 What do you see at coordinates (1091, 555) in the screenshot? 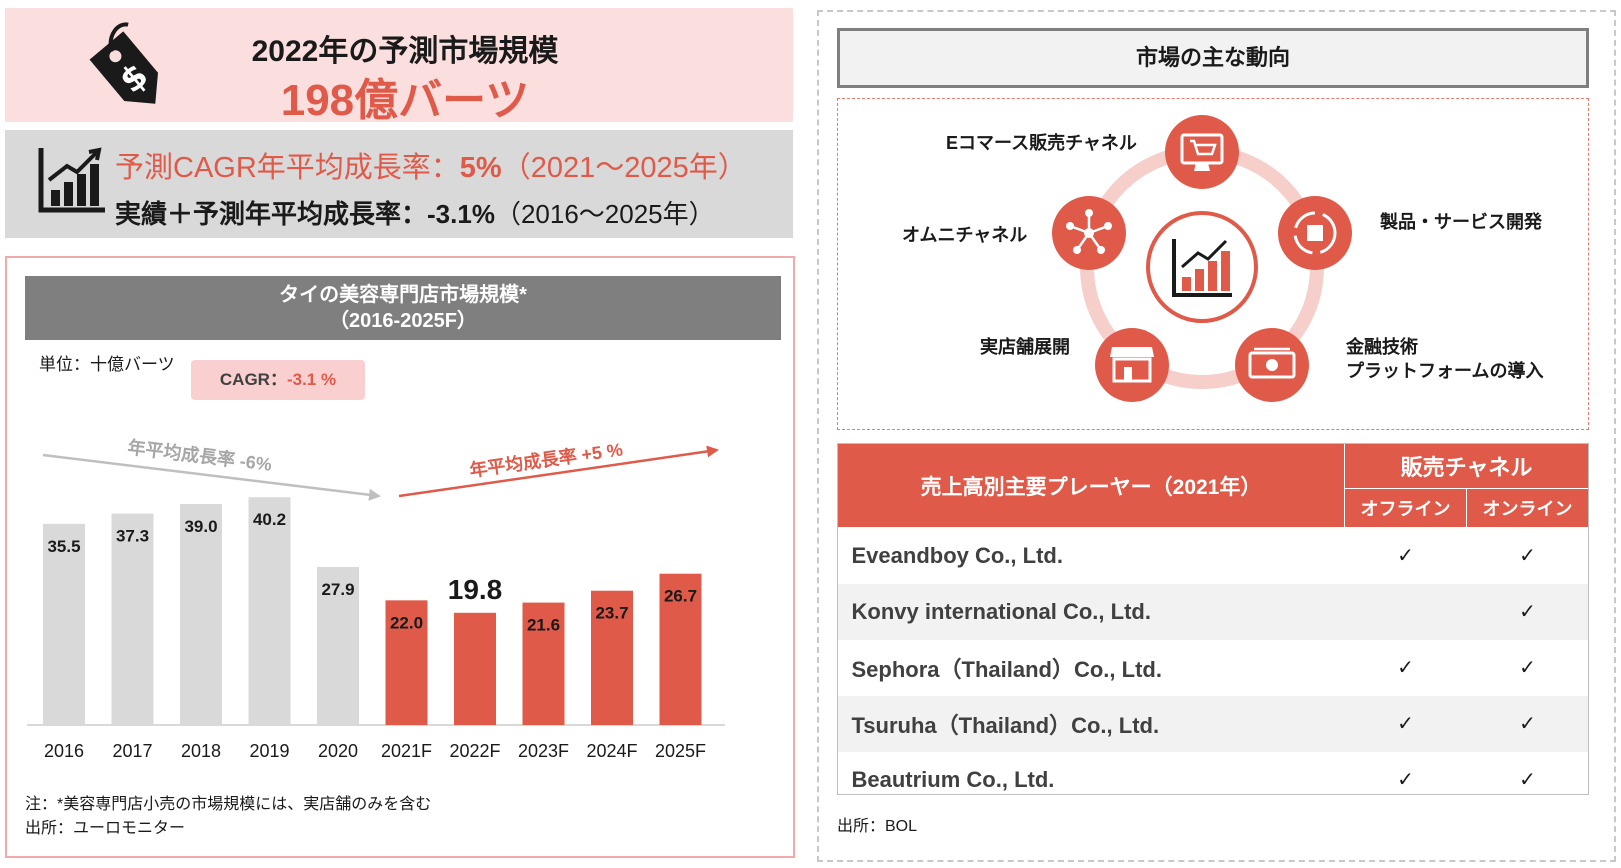
I see `player-name: Eveandboy Co., Ltd.` at bounding box center [1091, 555].